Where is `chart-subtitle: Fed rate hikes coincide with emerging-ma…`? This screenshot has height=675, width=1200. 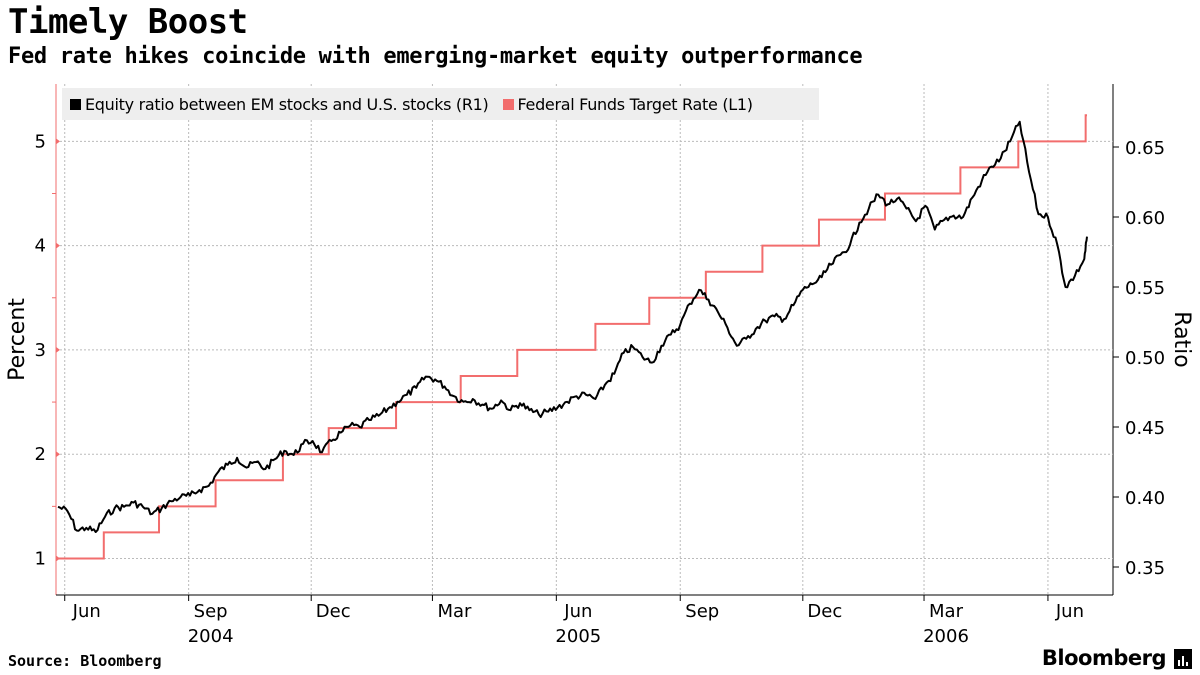
chart-subtitle: Fed rate hikes coincide with emerging-ma… is located at coordinates (435, 56).